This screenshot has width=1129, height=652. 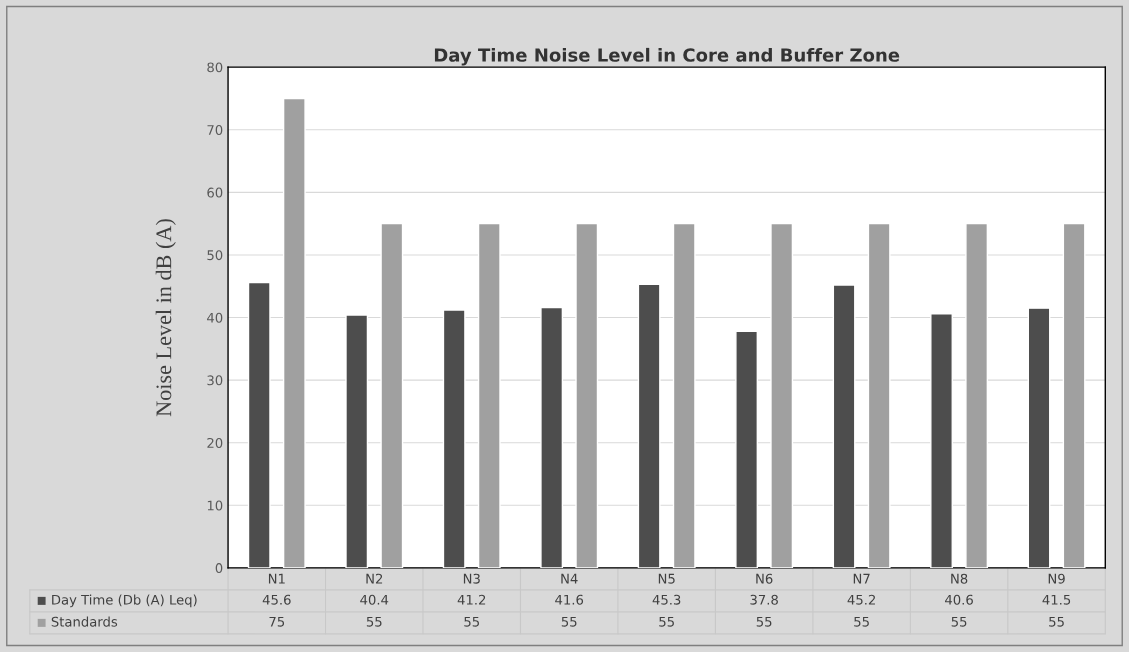 I want to click on legend-label: Standards, so click(x=84, y=621).